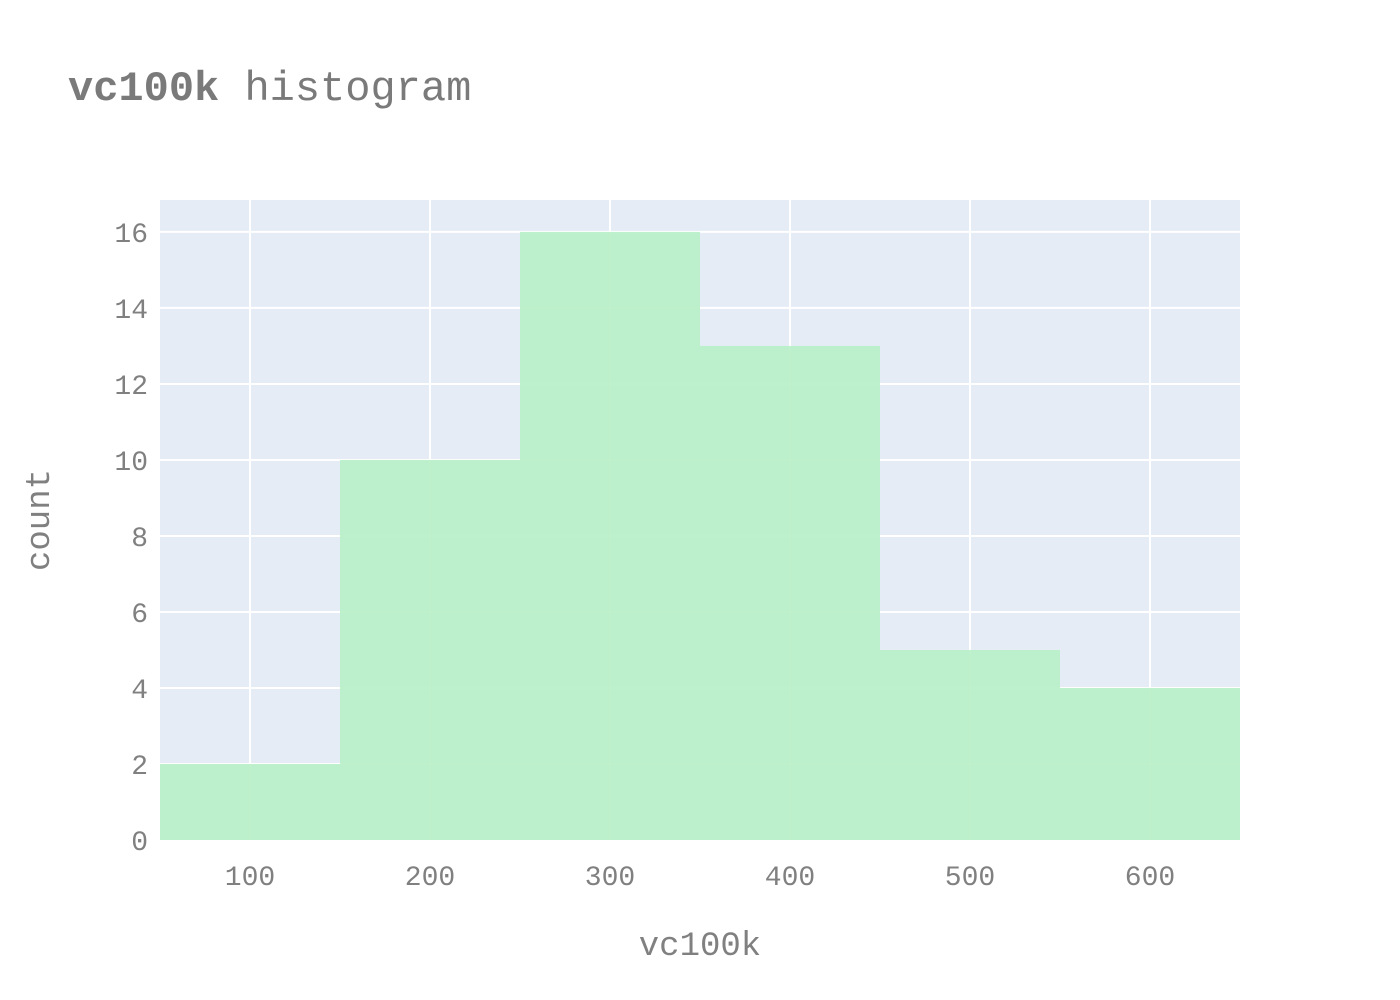 The image size is (1400, 1000). I want to click on chart-title: vc100k histogram, so click(269, 89).